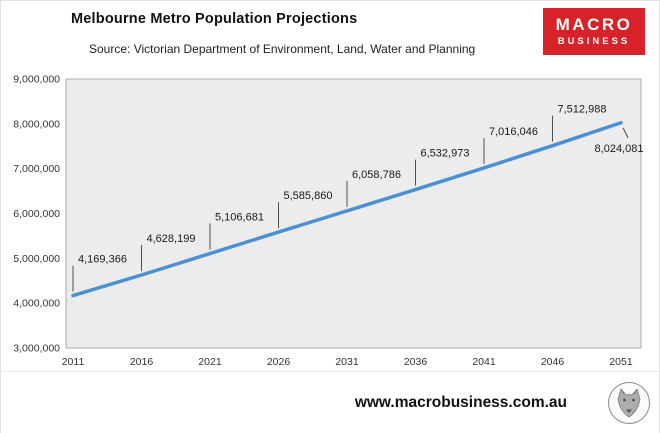 This screenshot has width=660, height=433. Describe the element at coordinates (594, 41) in the screenshot. I see `logo-text-business: BUSINESS` at that location.